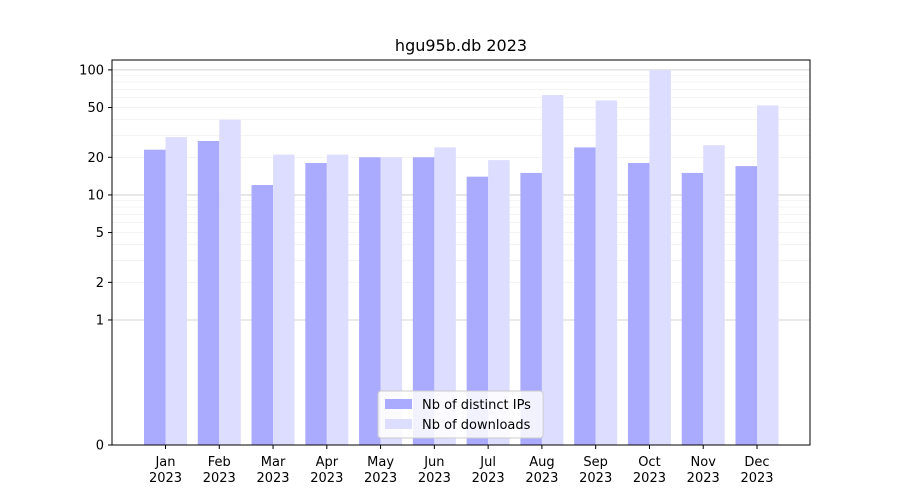  I want to click on y-tick-label: 100, so click(91, 70).